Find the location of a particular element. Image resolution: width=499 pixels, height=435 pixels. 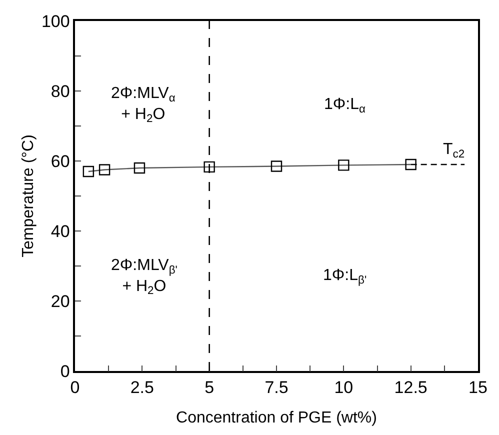

y-axis-title: Temperature (°C) is located at coordinates (28, 196).